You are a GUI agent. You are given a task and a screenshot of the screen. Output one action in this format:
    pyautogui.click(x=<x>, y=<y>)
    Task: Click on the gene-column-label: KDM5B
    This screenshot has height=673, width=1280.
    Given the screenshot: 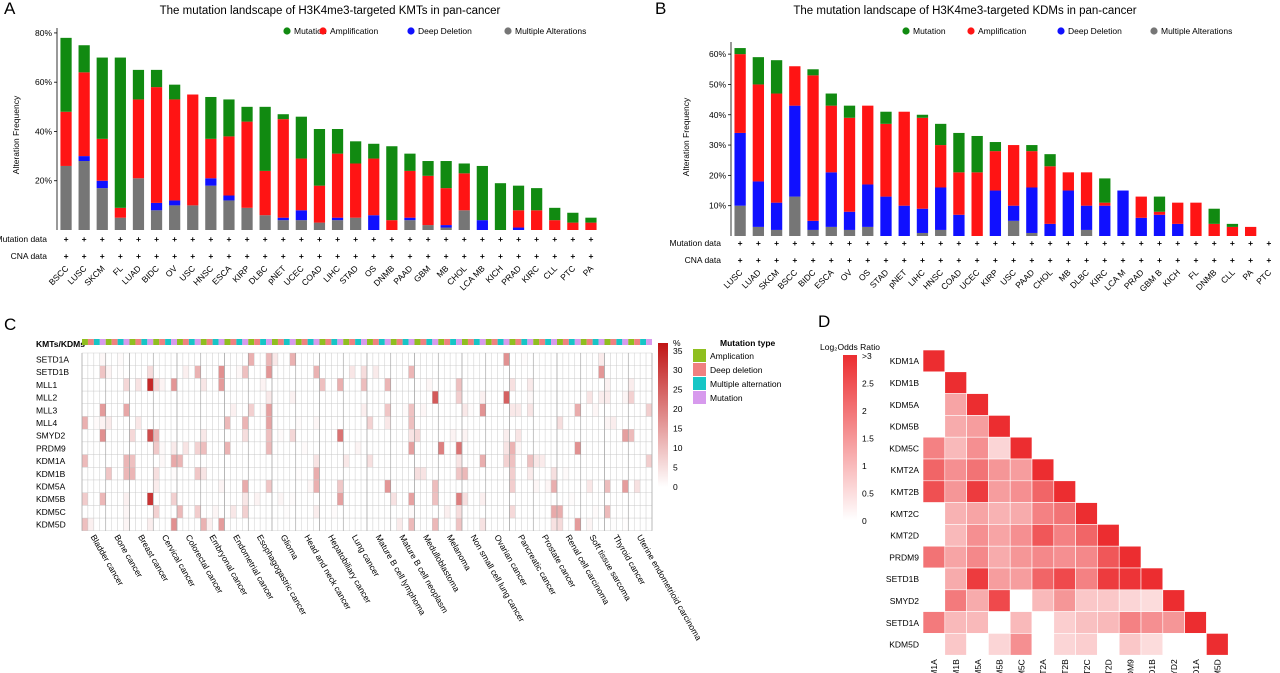 What is the action you would take?
    pyautogui.click(x=1000, y=666)
    